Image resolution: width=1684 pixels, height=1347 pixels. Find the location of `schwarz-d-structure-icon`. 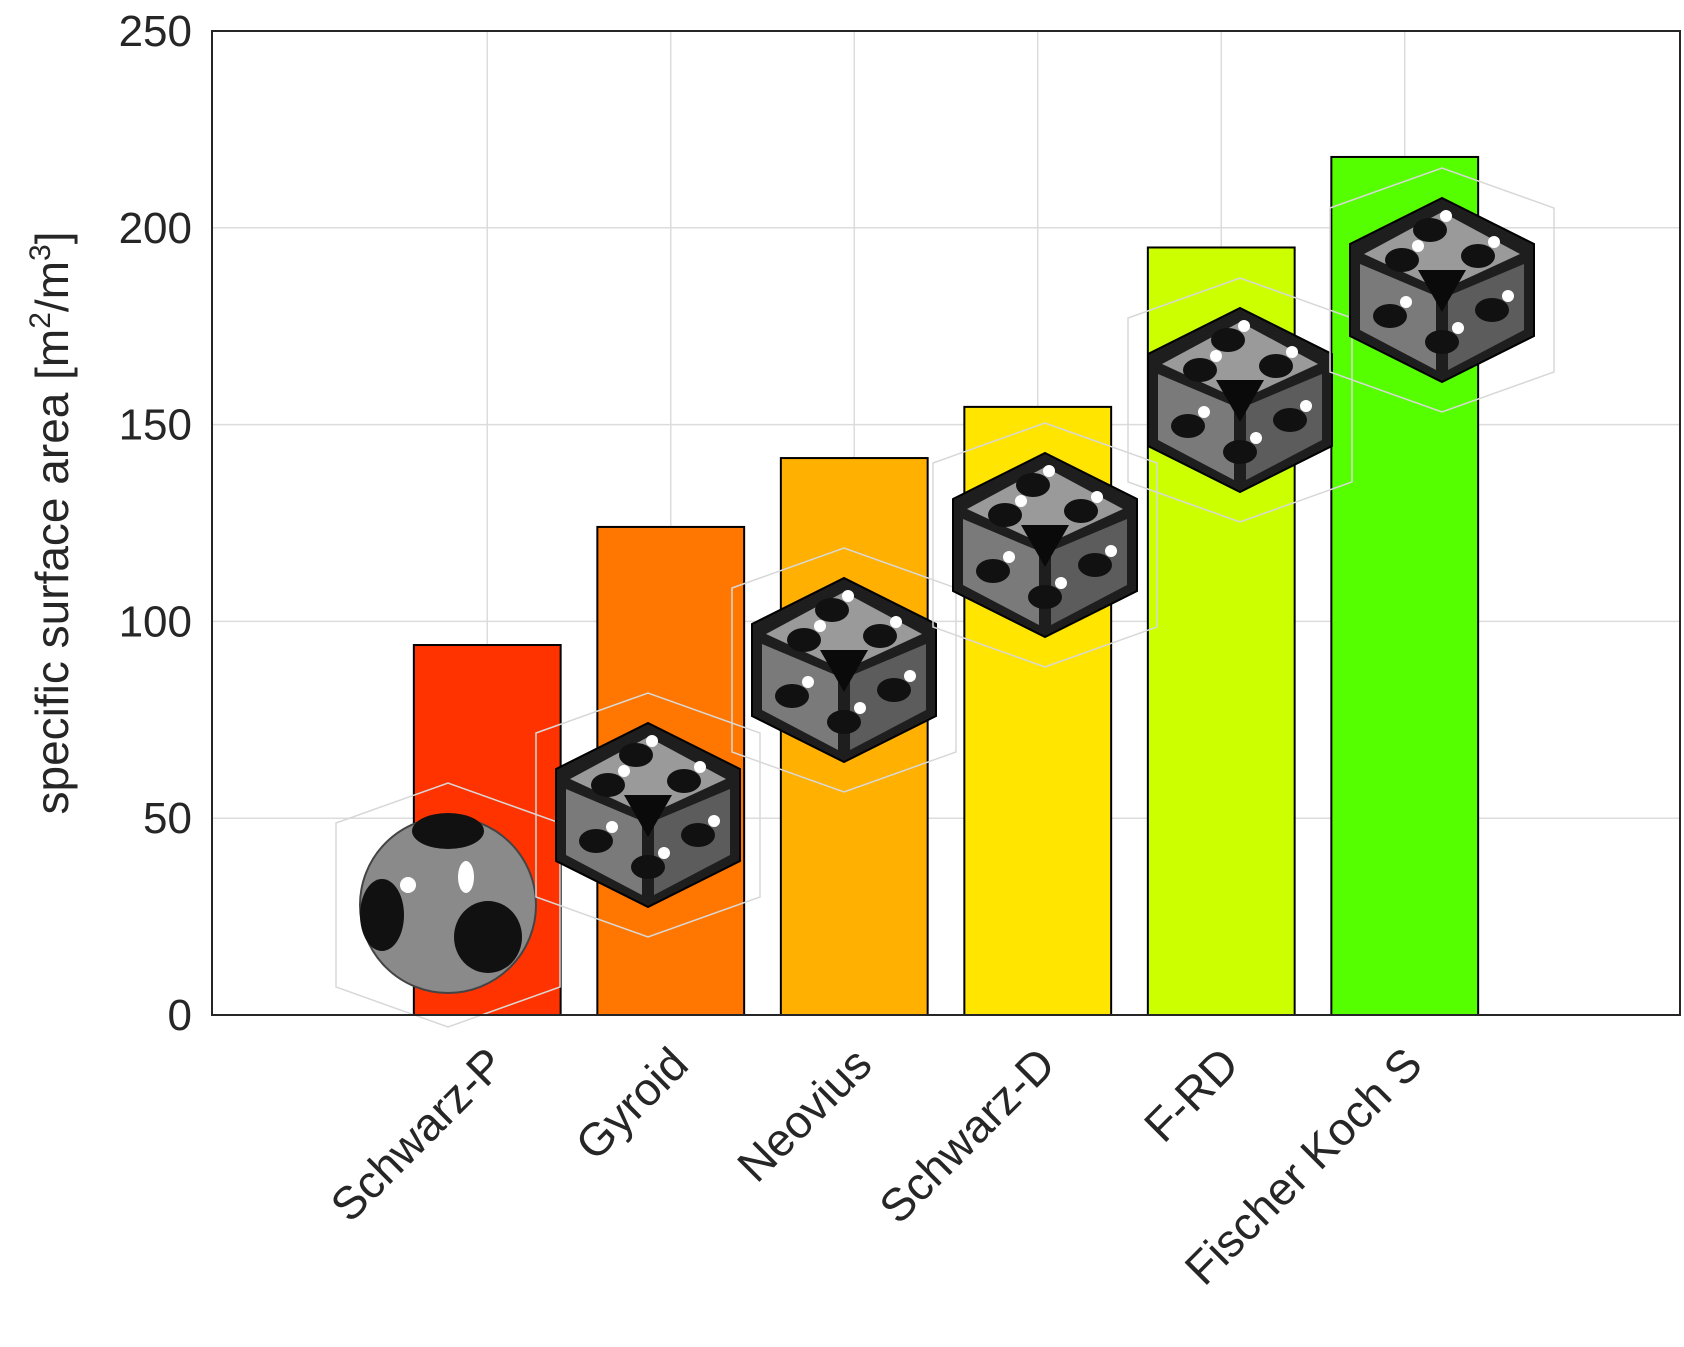

schwarz-d-structure-icon is located at coordinates (1045, 545).